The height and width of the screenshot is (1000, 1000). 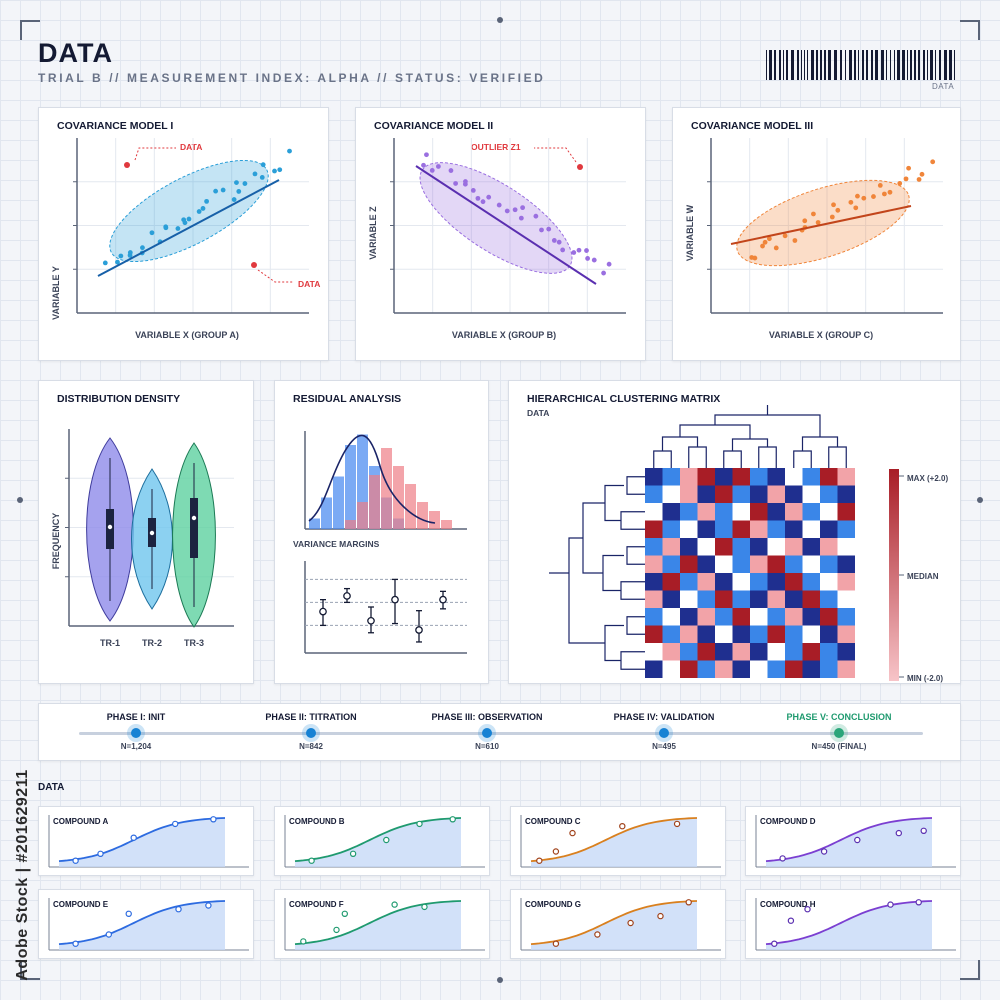 I want to click on compound-panel-h: COMPOUND H, so click(x=853, y=924).